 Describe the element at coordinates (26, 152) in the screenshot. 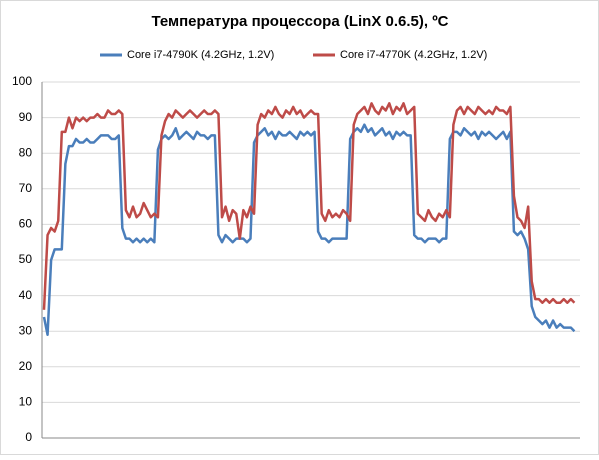

I see `y-tick-label: 80` at that location.